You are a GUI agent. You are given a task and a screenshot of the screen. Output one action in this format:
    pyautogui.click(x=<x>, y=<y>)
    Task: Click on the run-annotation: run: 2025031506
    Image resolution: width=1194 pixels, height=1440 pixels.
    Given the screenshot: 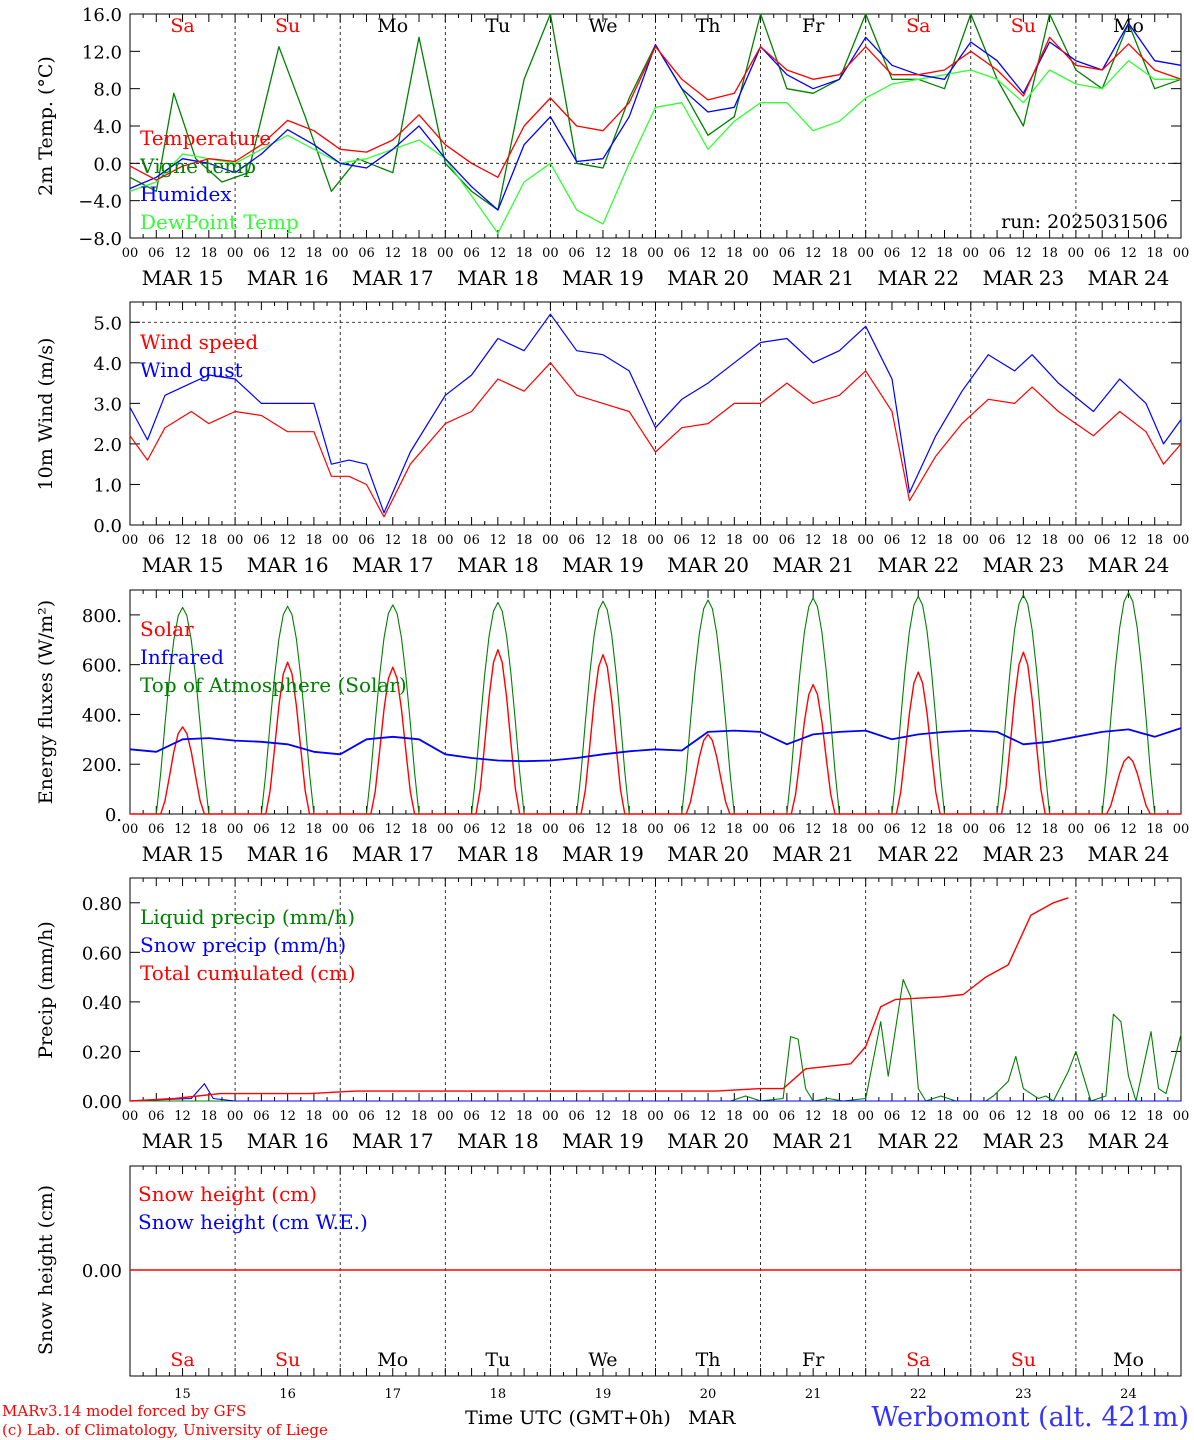 What is the action you would take?
    pyautogui.click(x=1084, y=222)
    